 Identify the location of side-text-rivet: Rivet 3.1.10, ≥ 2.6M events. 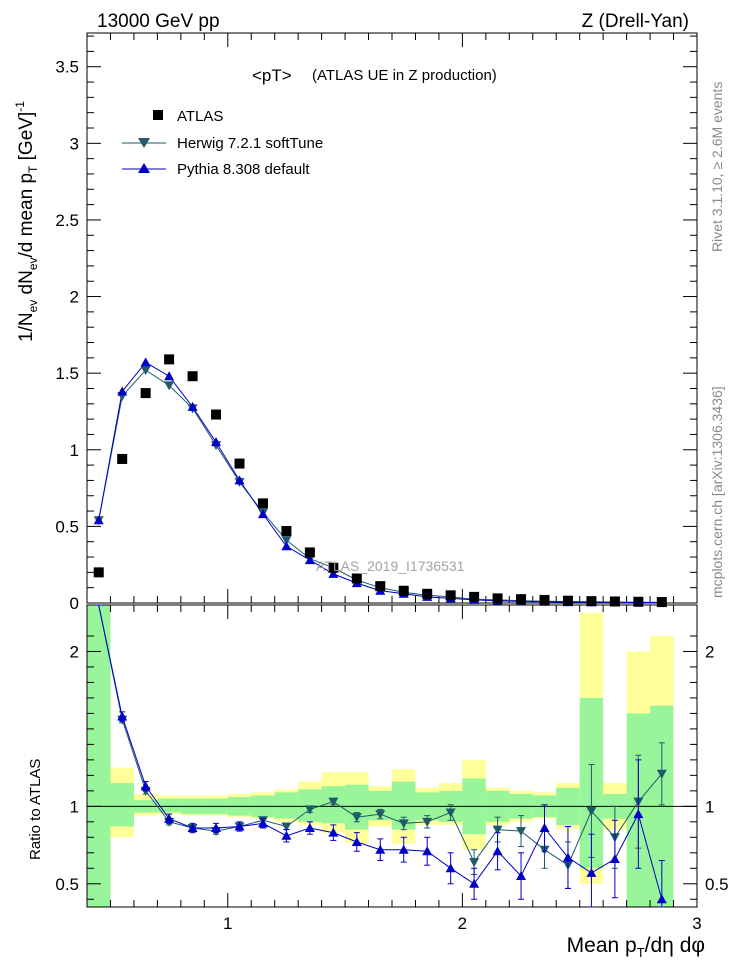
(717, 167).